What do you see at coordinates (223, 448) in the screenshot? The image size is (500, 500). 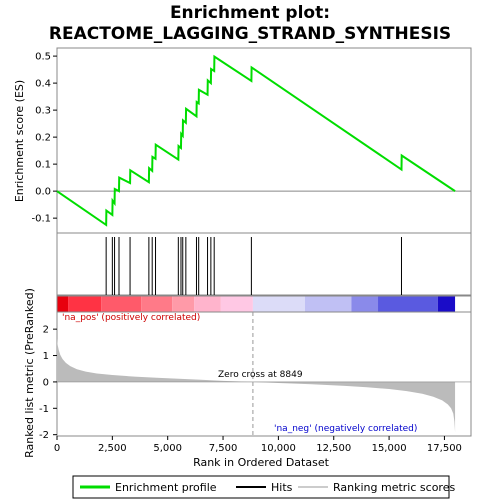 I see `x-tick-label: 7,500` at bounding box center [223, 448].